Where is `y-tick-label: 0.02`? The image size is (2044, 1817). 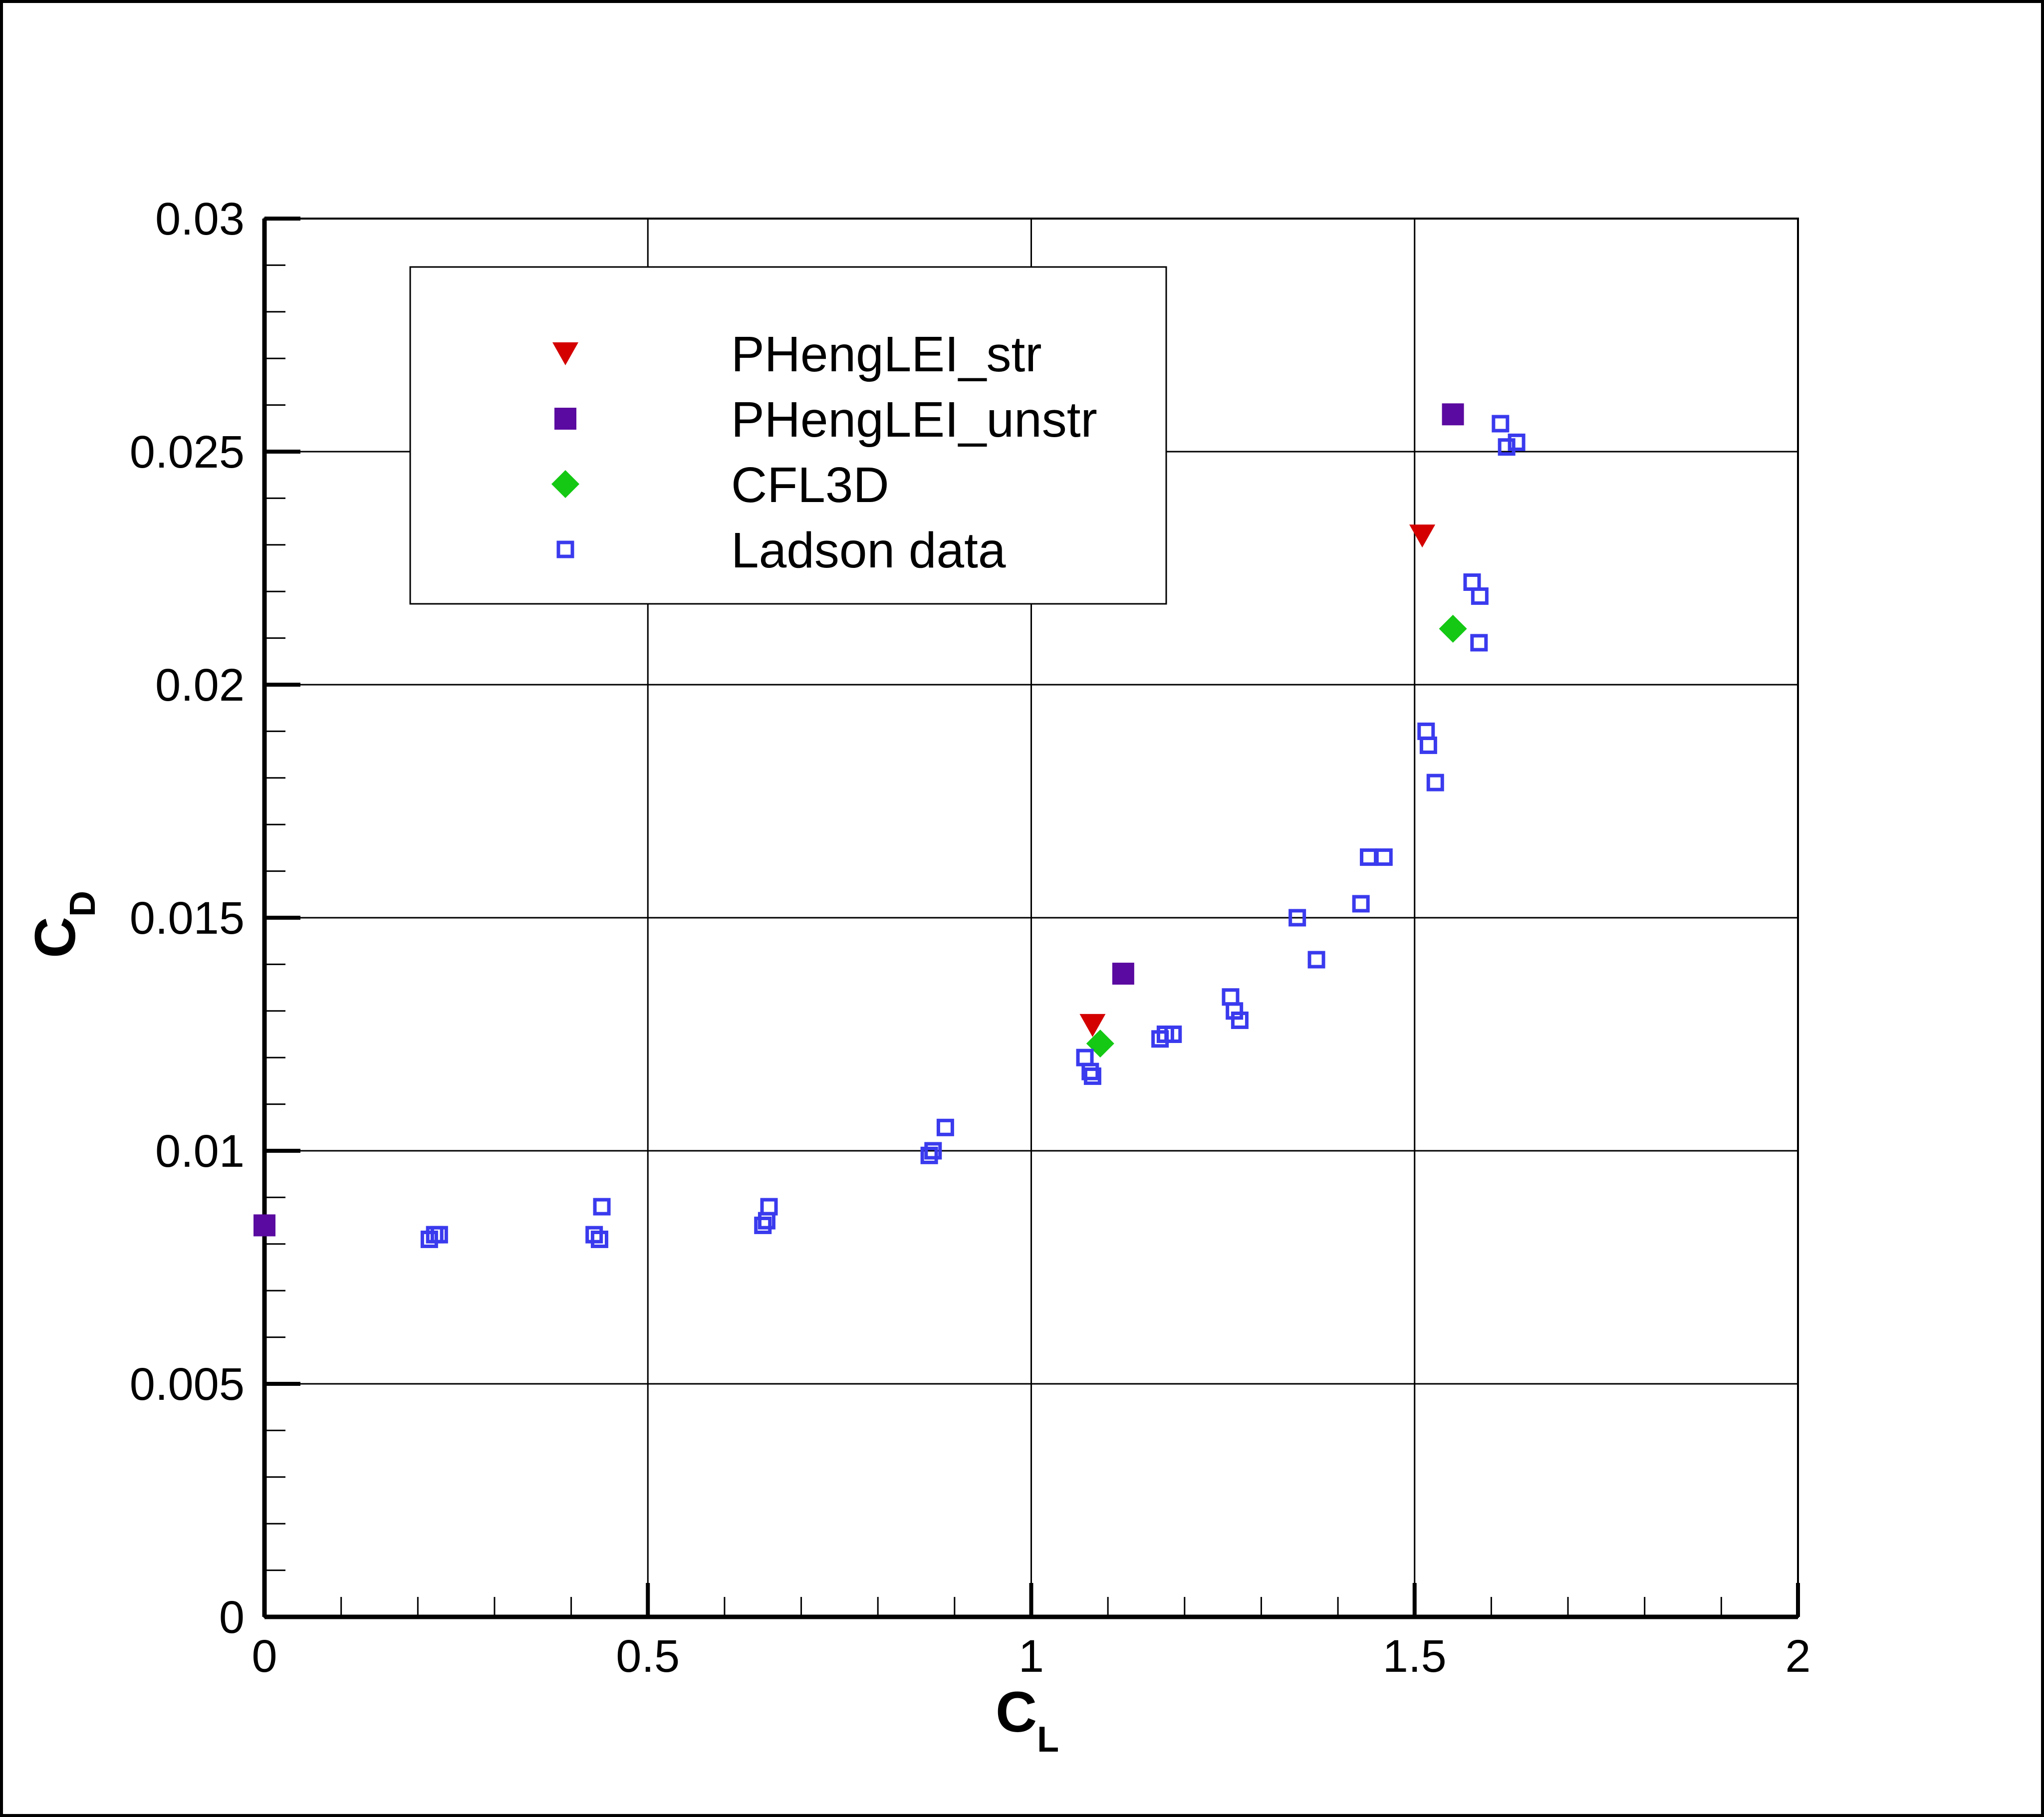 y-tick-label: 0.02 is located at coordinates (200, 685).